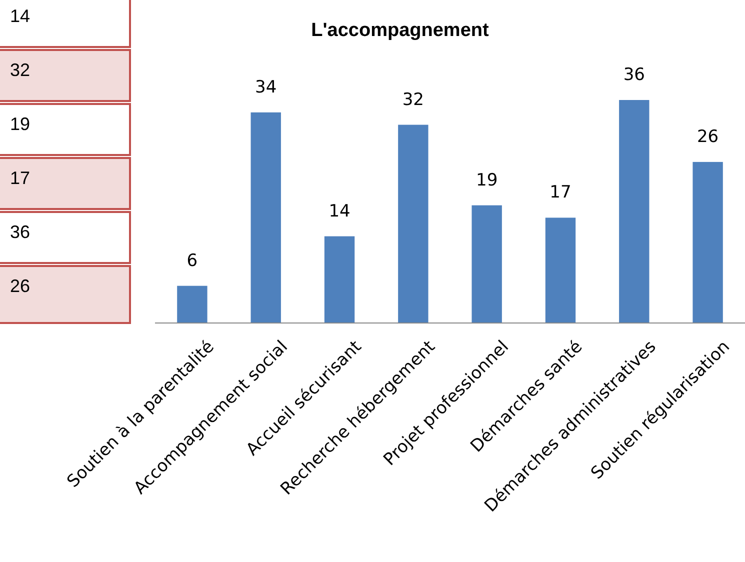  I want to click on data-label: 19, so click(487, 180).